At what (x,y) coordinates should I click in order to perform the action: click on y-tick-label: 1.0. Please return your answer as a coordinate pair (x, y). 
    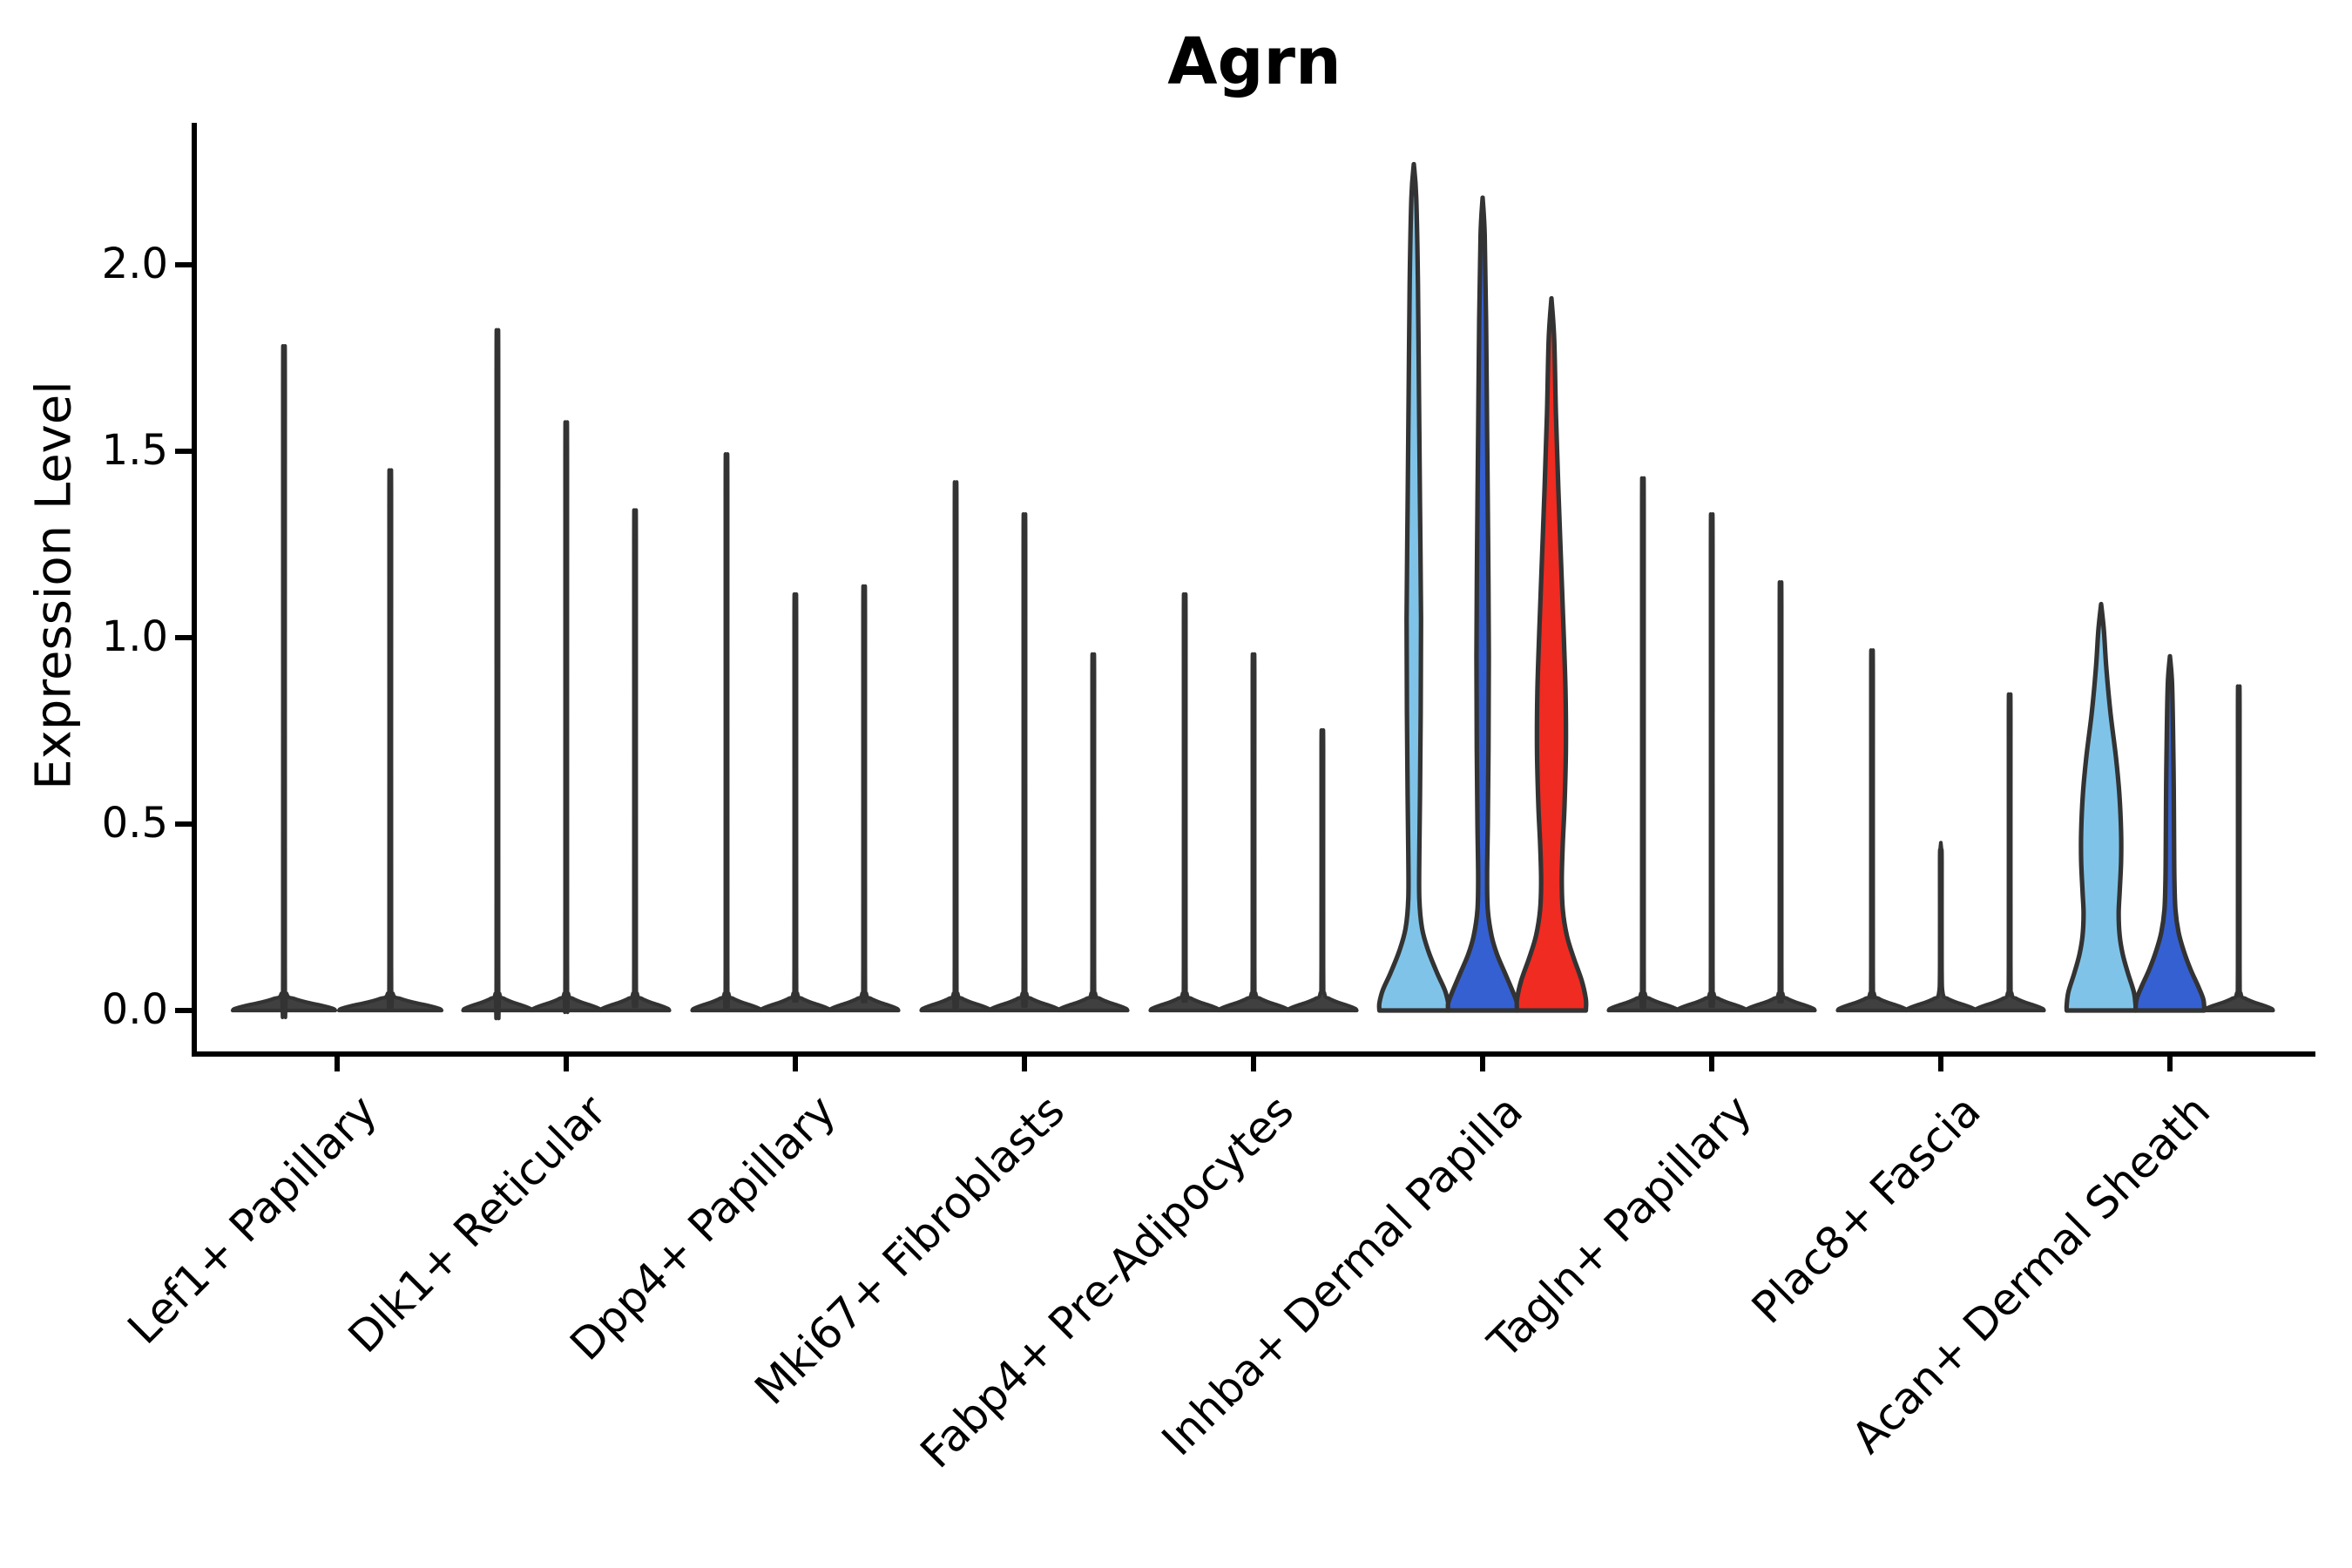
    Looking at the image, I should click on (134, 636).